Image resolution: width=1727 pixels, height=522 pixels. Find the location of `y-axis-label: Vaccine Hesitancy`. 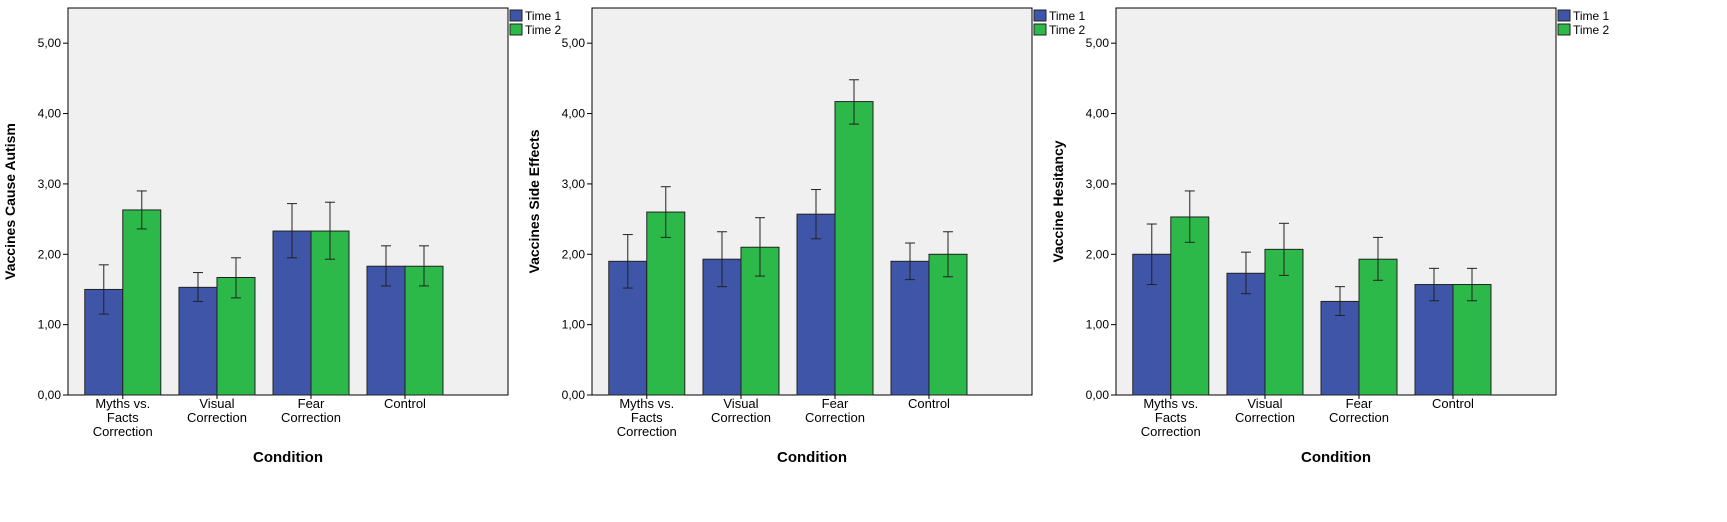

y-axis-label: Vaccine Hesitancy is located at coordinates (1058, 201).